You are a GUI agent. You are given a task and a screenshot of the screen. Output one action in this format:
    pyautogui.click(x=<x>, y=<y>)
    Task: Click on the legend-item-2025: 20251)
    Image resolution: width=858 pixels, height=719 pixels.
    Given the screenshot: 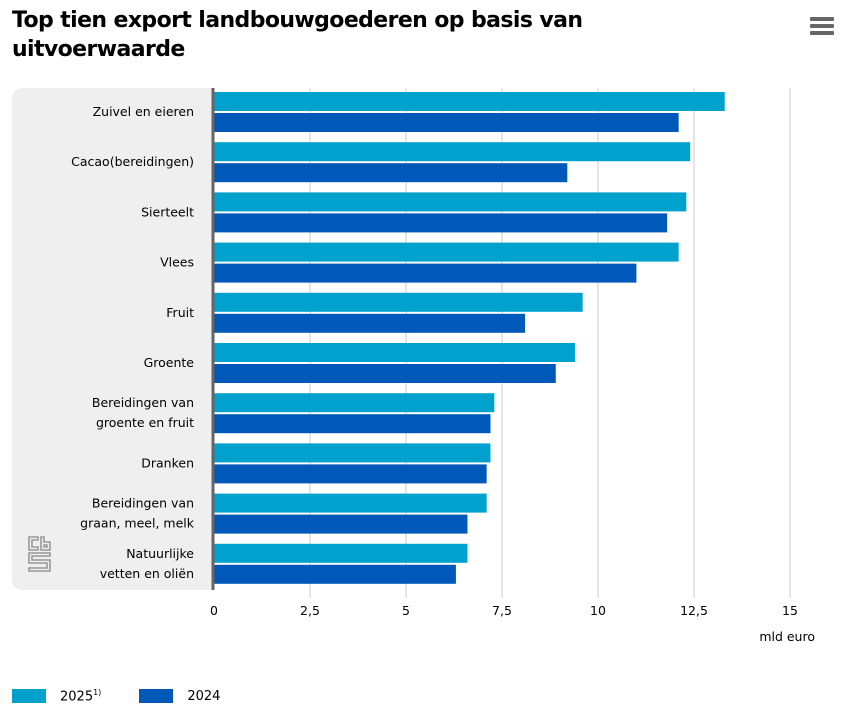 What is the action you would take?
    pyautogui.click(x=56, y=696)
    